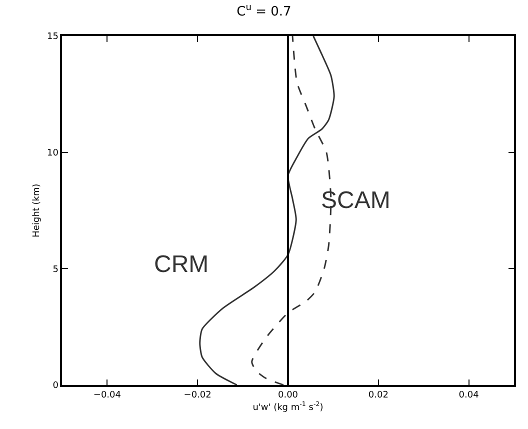  I want to click on y-tick-label: 5, so click(55, 269).